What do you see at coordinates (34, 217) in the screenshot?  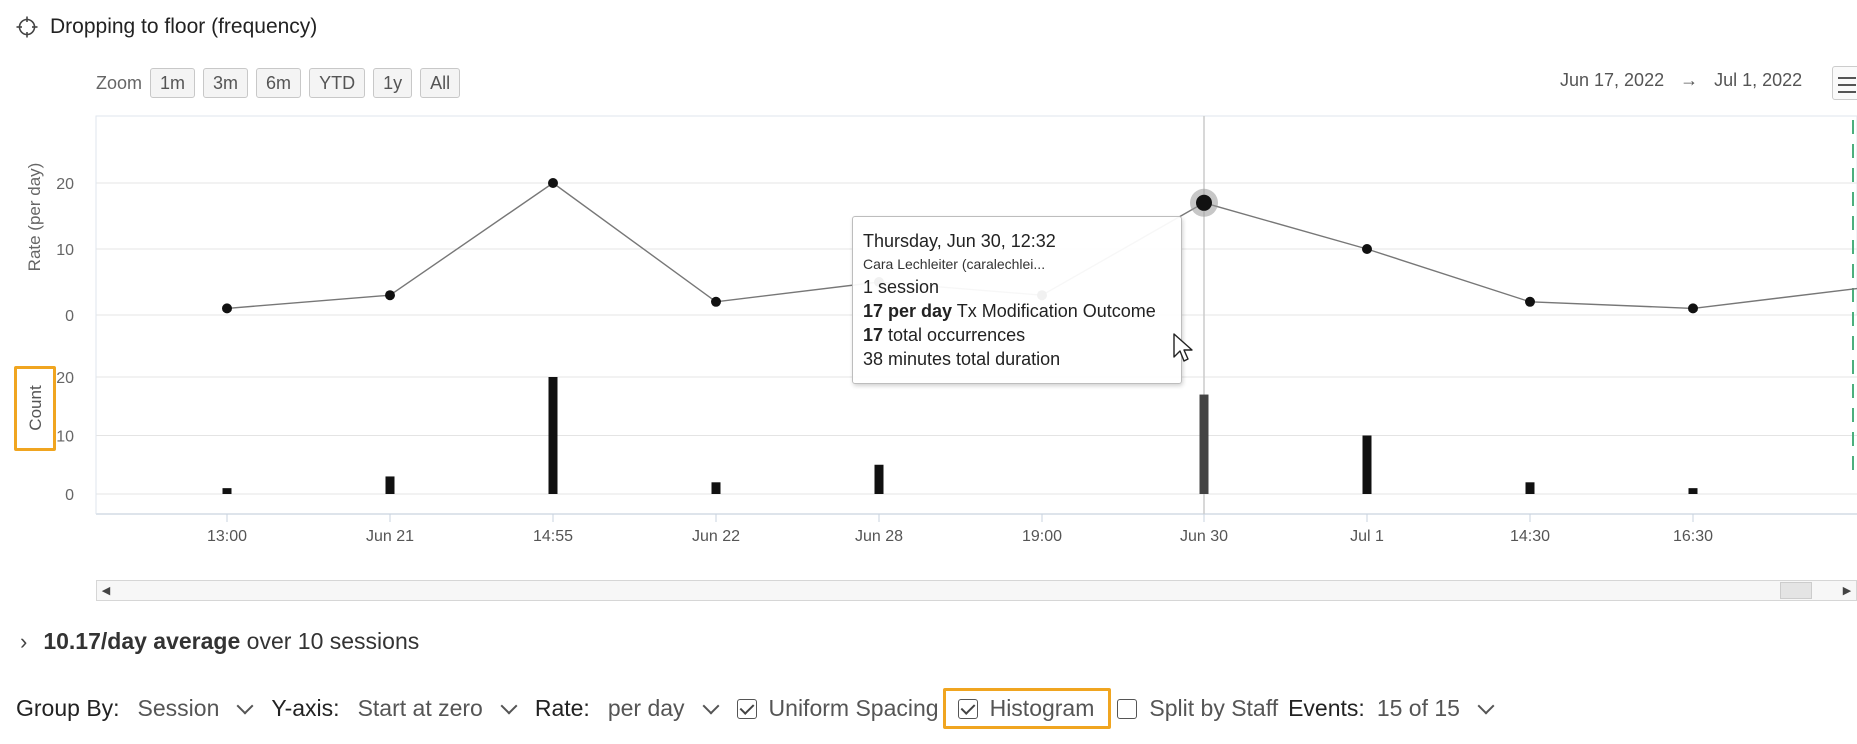 I see `upper-yaxis-title: Rate (per day)` at bounding box center [34, 217].